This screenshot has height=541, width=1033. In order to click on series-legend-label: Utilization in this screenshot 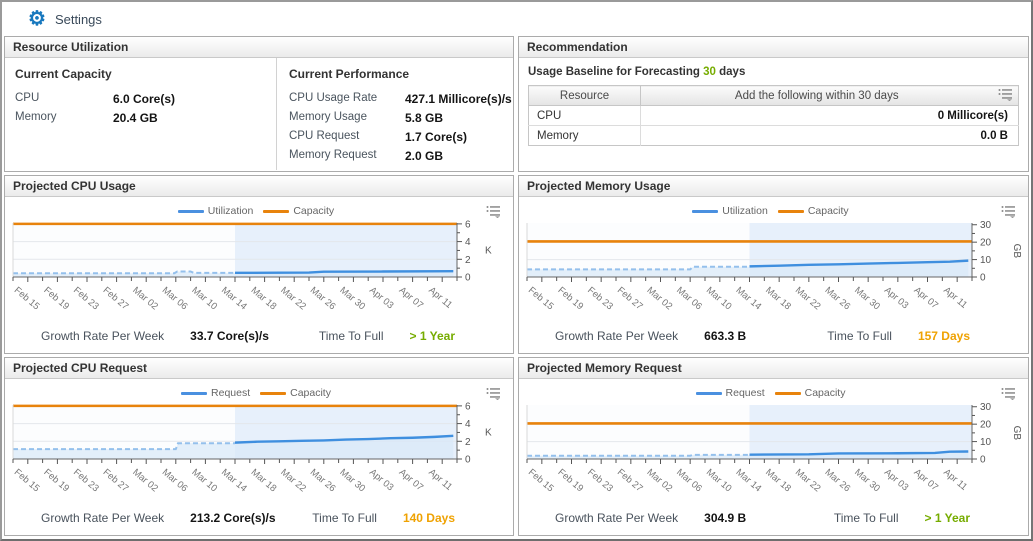, I will do `click(230, 211)`.